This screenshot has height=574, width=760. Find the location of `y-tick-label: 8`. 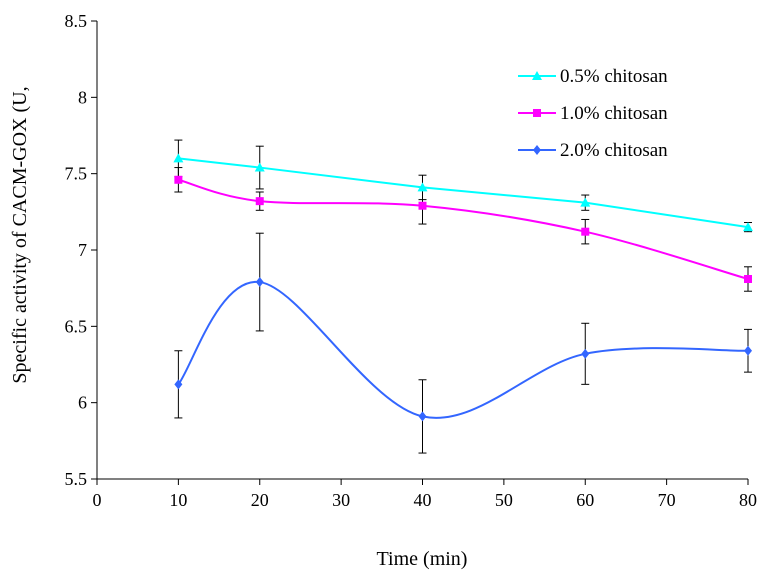

y-tick-label: 8 is located at coordinates (82, 97).